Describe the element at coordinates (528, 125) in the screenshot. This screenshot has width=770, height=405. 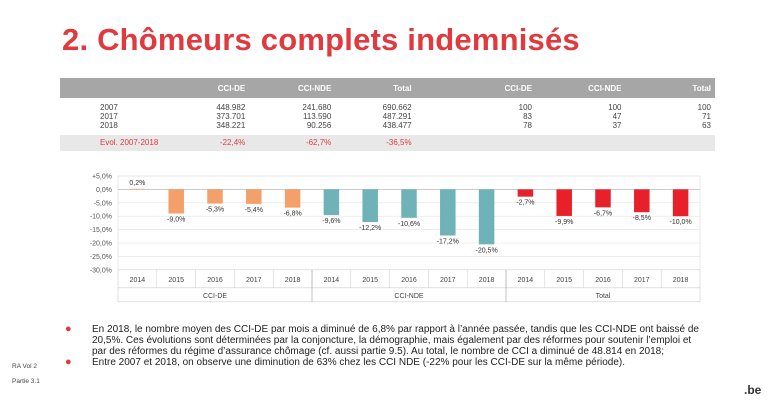
I see `table-cell: 78` at that location.